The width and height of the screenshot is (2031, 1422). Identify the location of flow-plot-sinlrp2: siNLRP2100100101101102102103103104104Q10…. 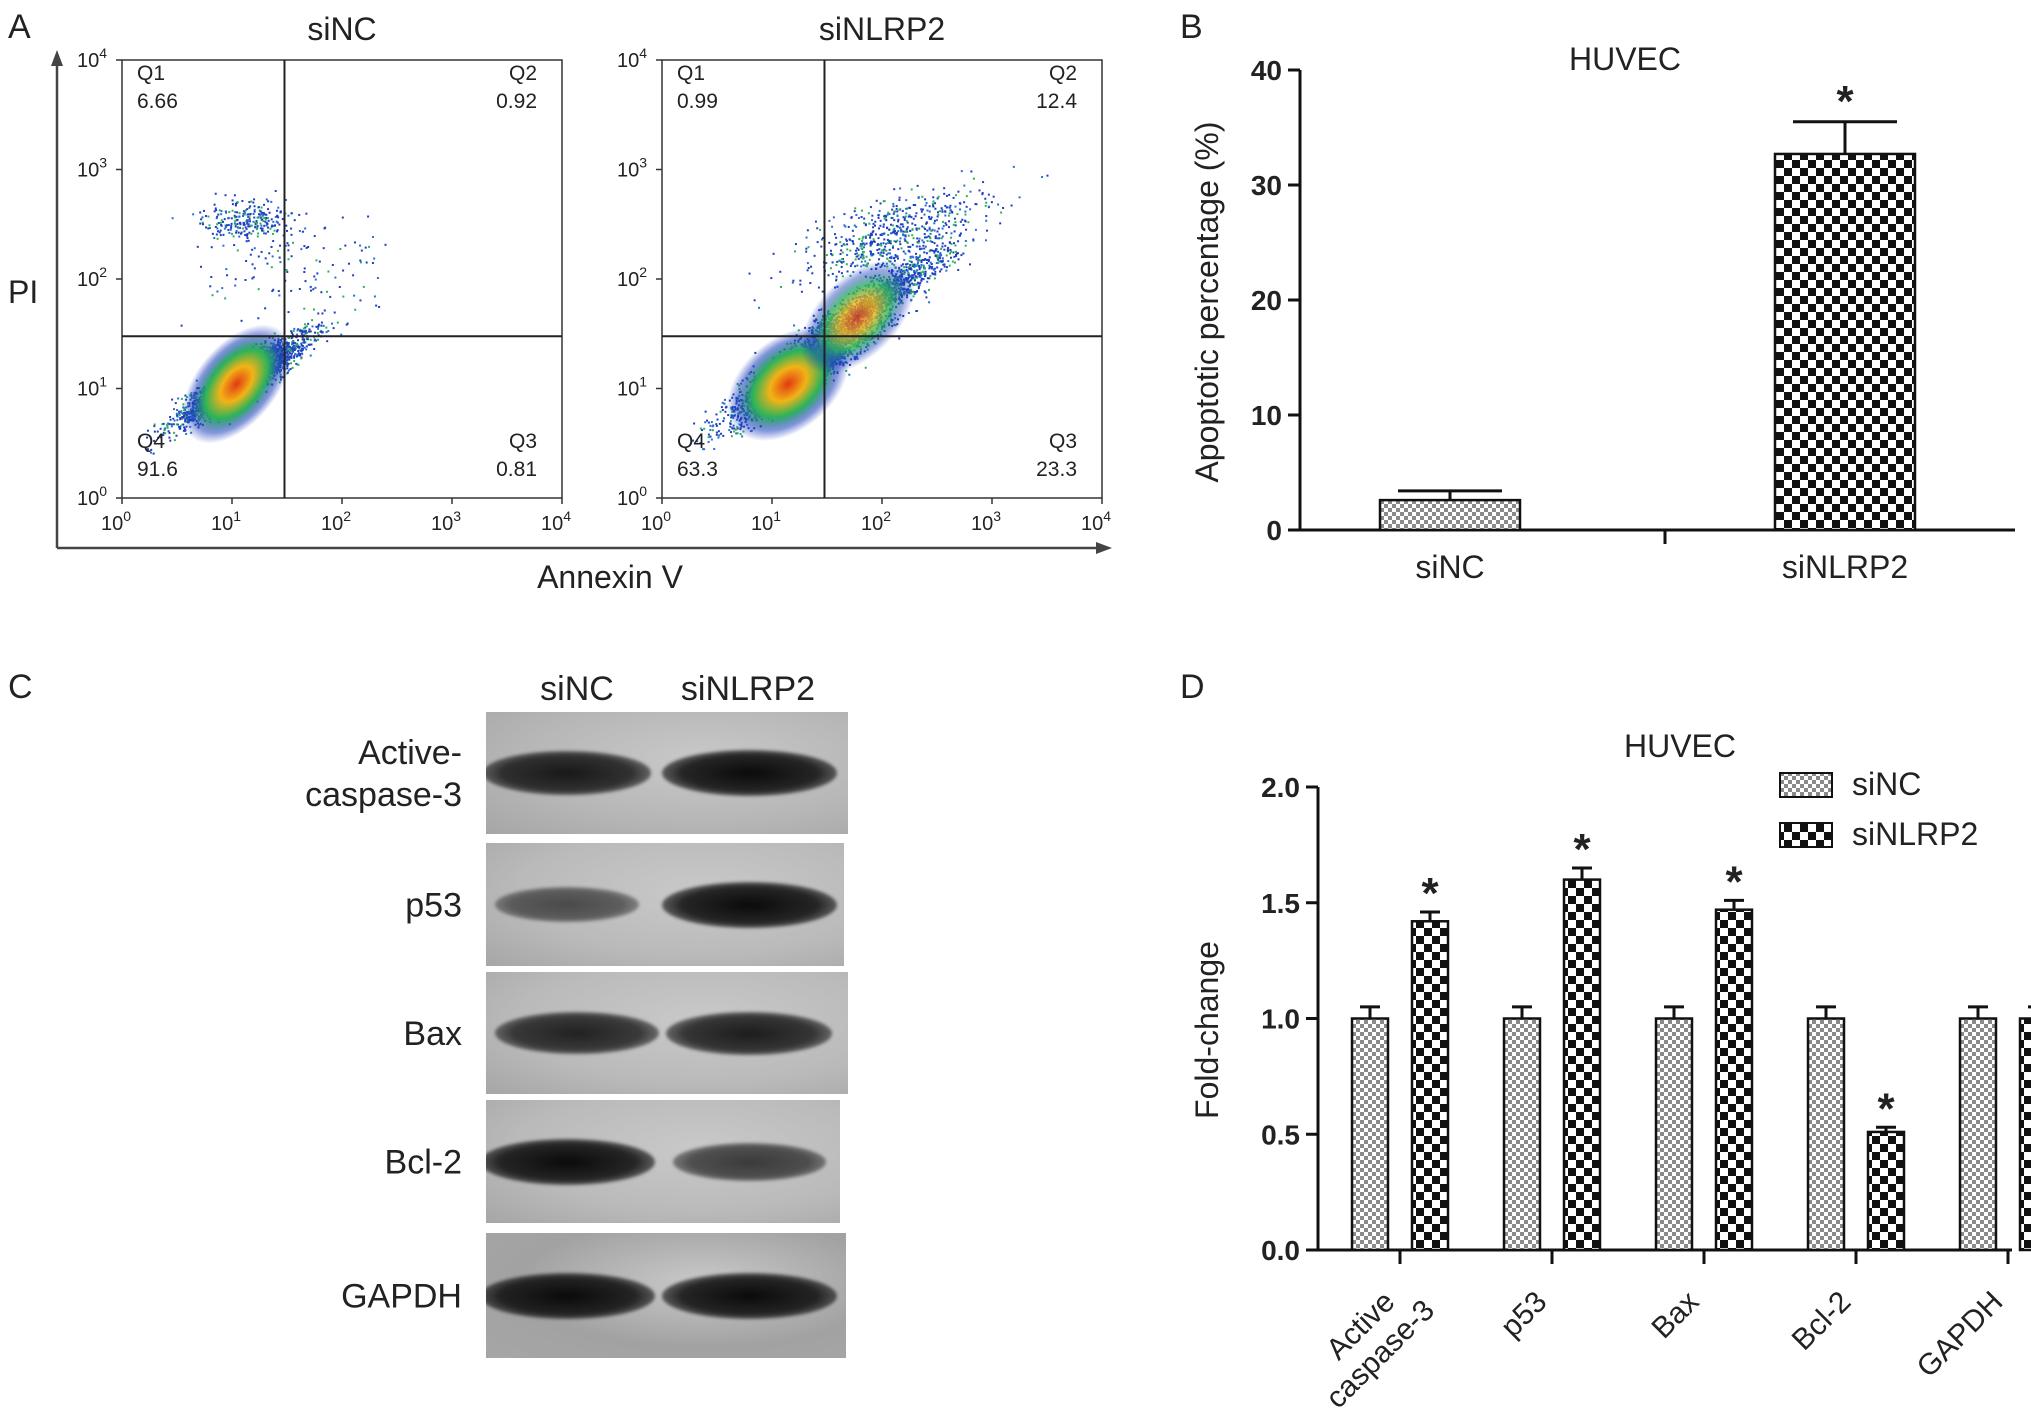
(864, 273).